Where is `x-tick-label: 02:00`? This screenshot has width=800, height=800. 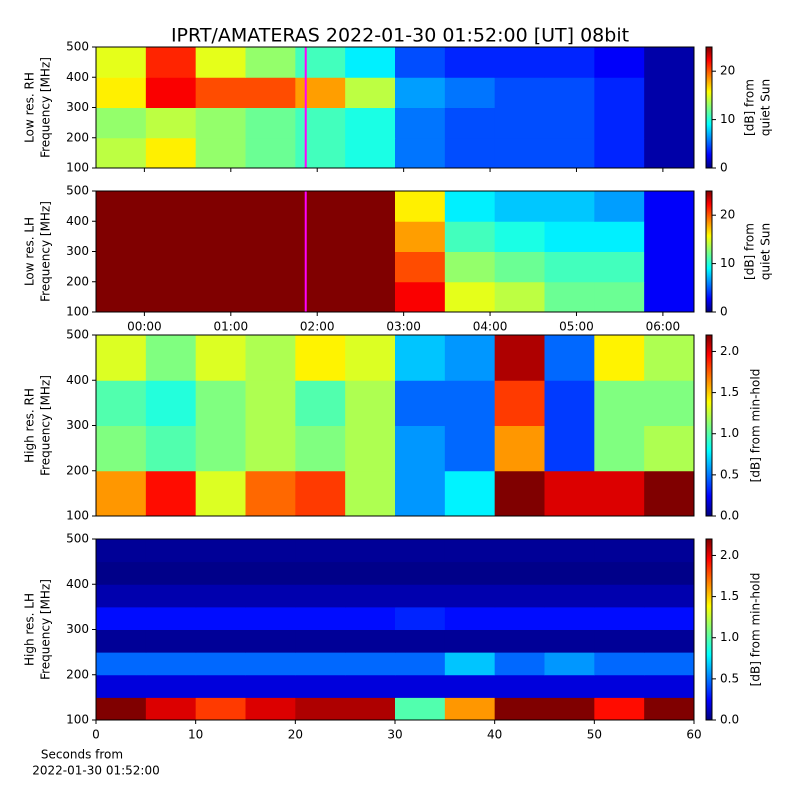 x-tick-label: 02:00 is located at coordinates (317, 327).